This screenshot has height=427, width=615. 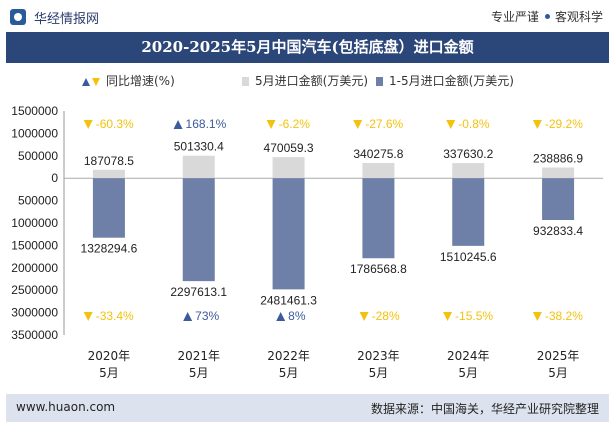 What do you see at coordinates (67, 19) in the screenshot?
I see `site-name: 华经情报网` at bounding box center [67, 19].